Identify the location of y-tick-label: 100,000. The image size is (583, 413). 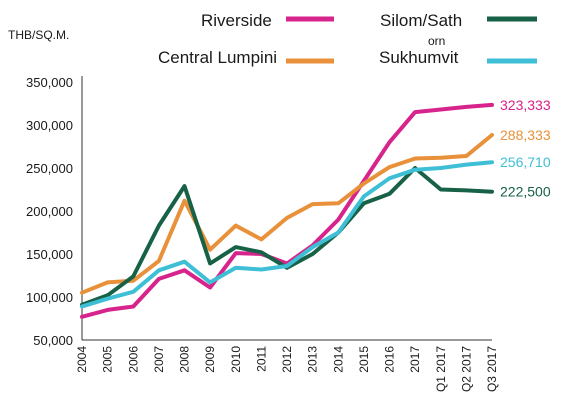
(49, 297).